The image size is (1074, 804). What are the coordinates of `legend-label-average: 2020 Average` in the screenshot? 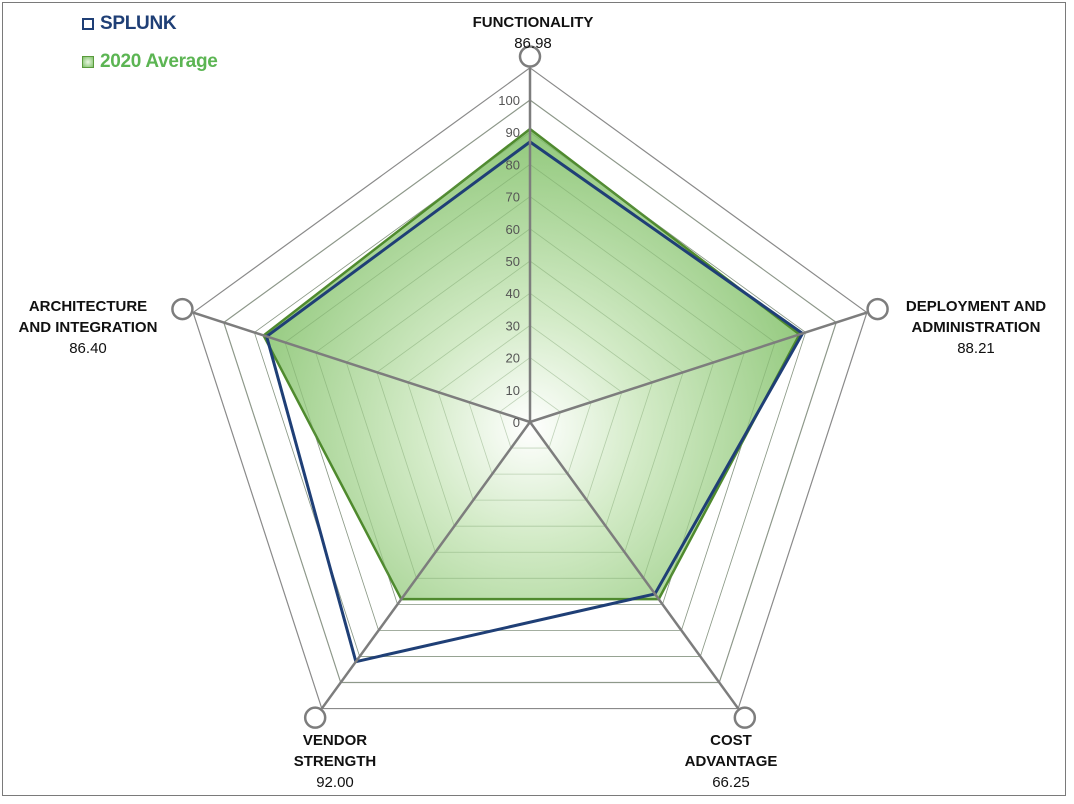 It's located at (159, 61).